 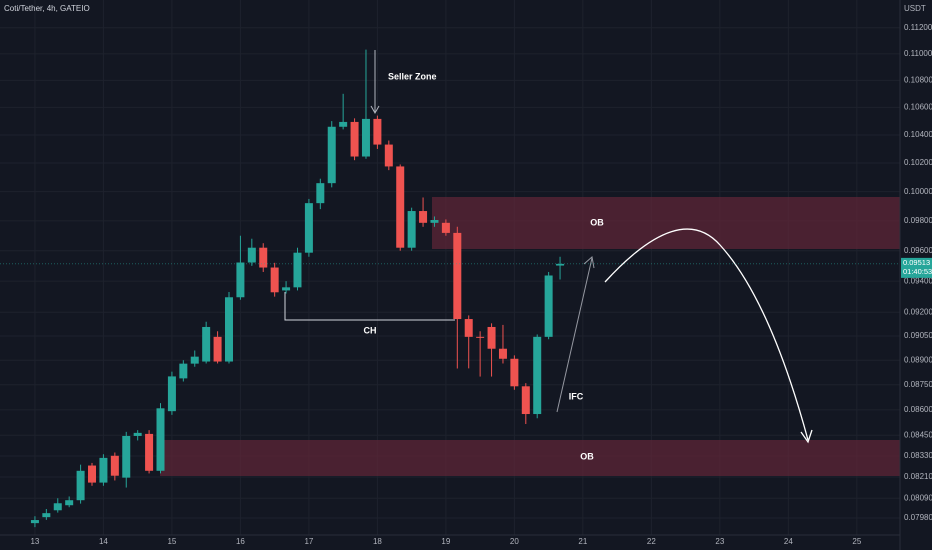 I want to click on x-tick-label: 25, so click(x=856, y=541).